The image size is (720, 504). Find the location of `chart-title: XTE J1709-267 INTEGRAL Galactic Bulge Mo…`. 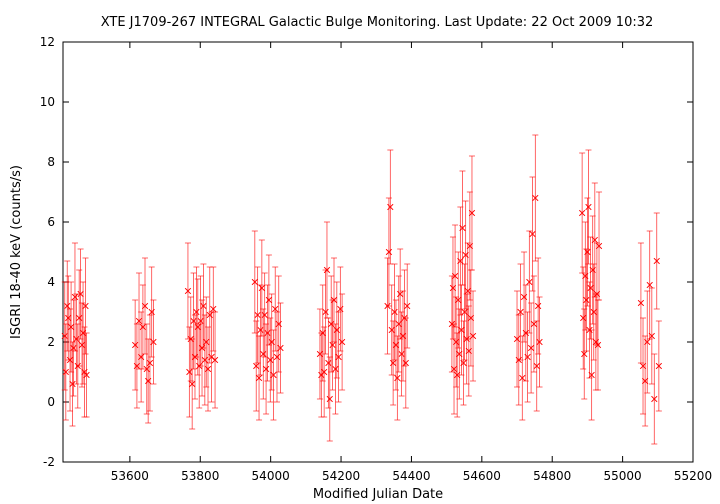

chart-title: XTE J1709-267 INTEGRAL Galactic Bulge Mo… is located at coordinates (377, 22).